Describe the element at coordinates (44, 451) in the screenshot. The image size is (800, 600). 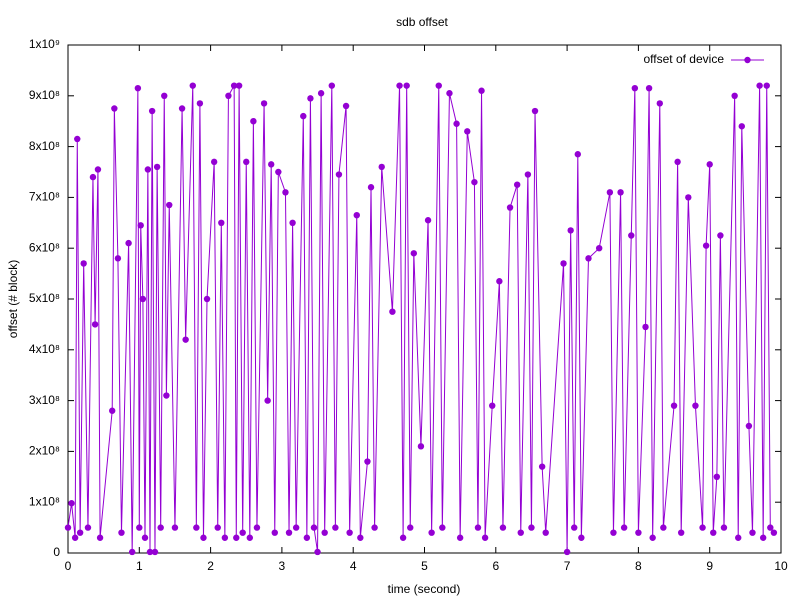
I see `y-tick-label: 2x10⁸` at that location.